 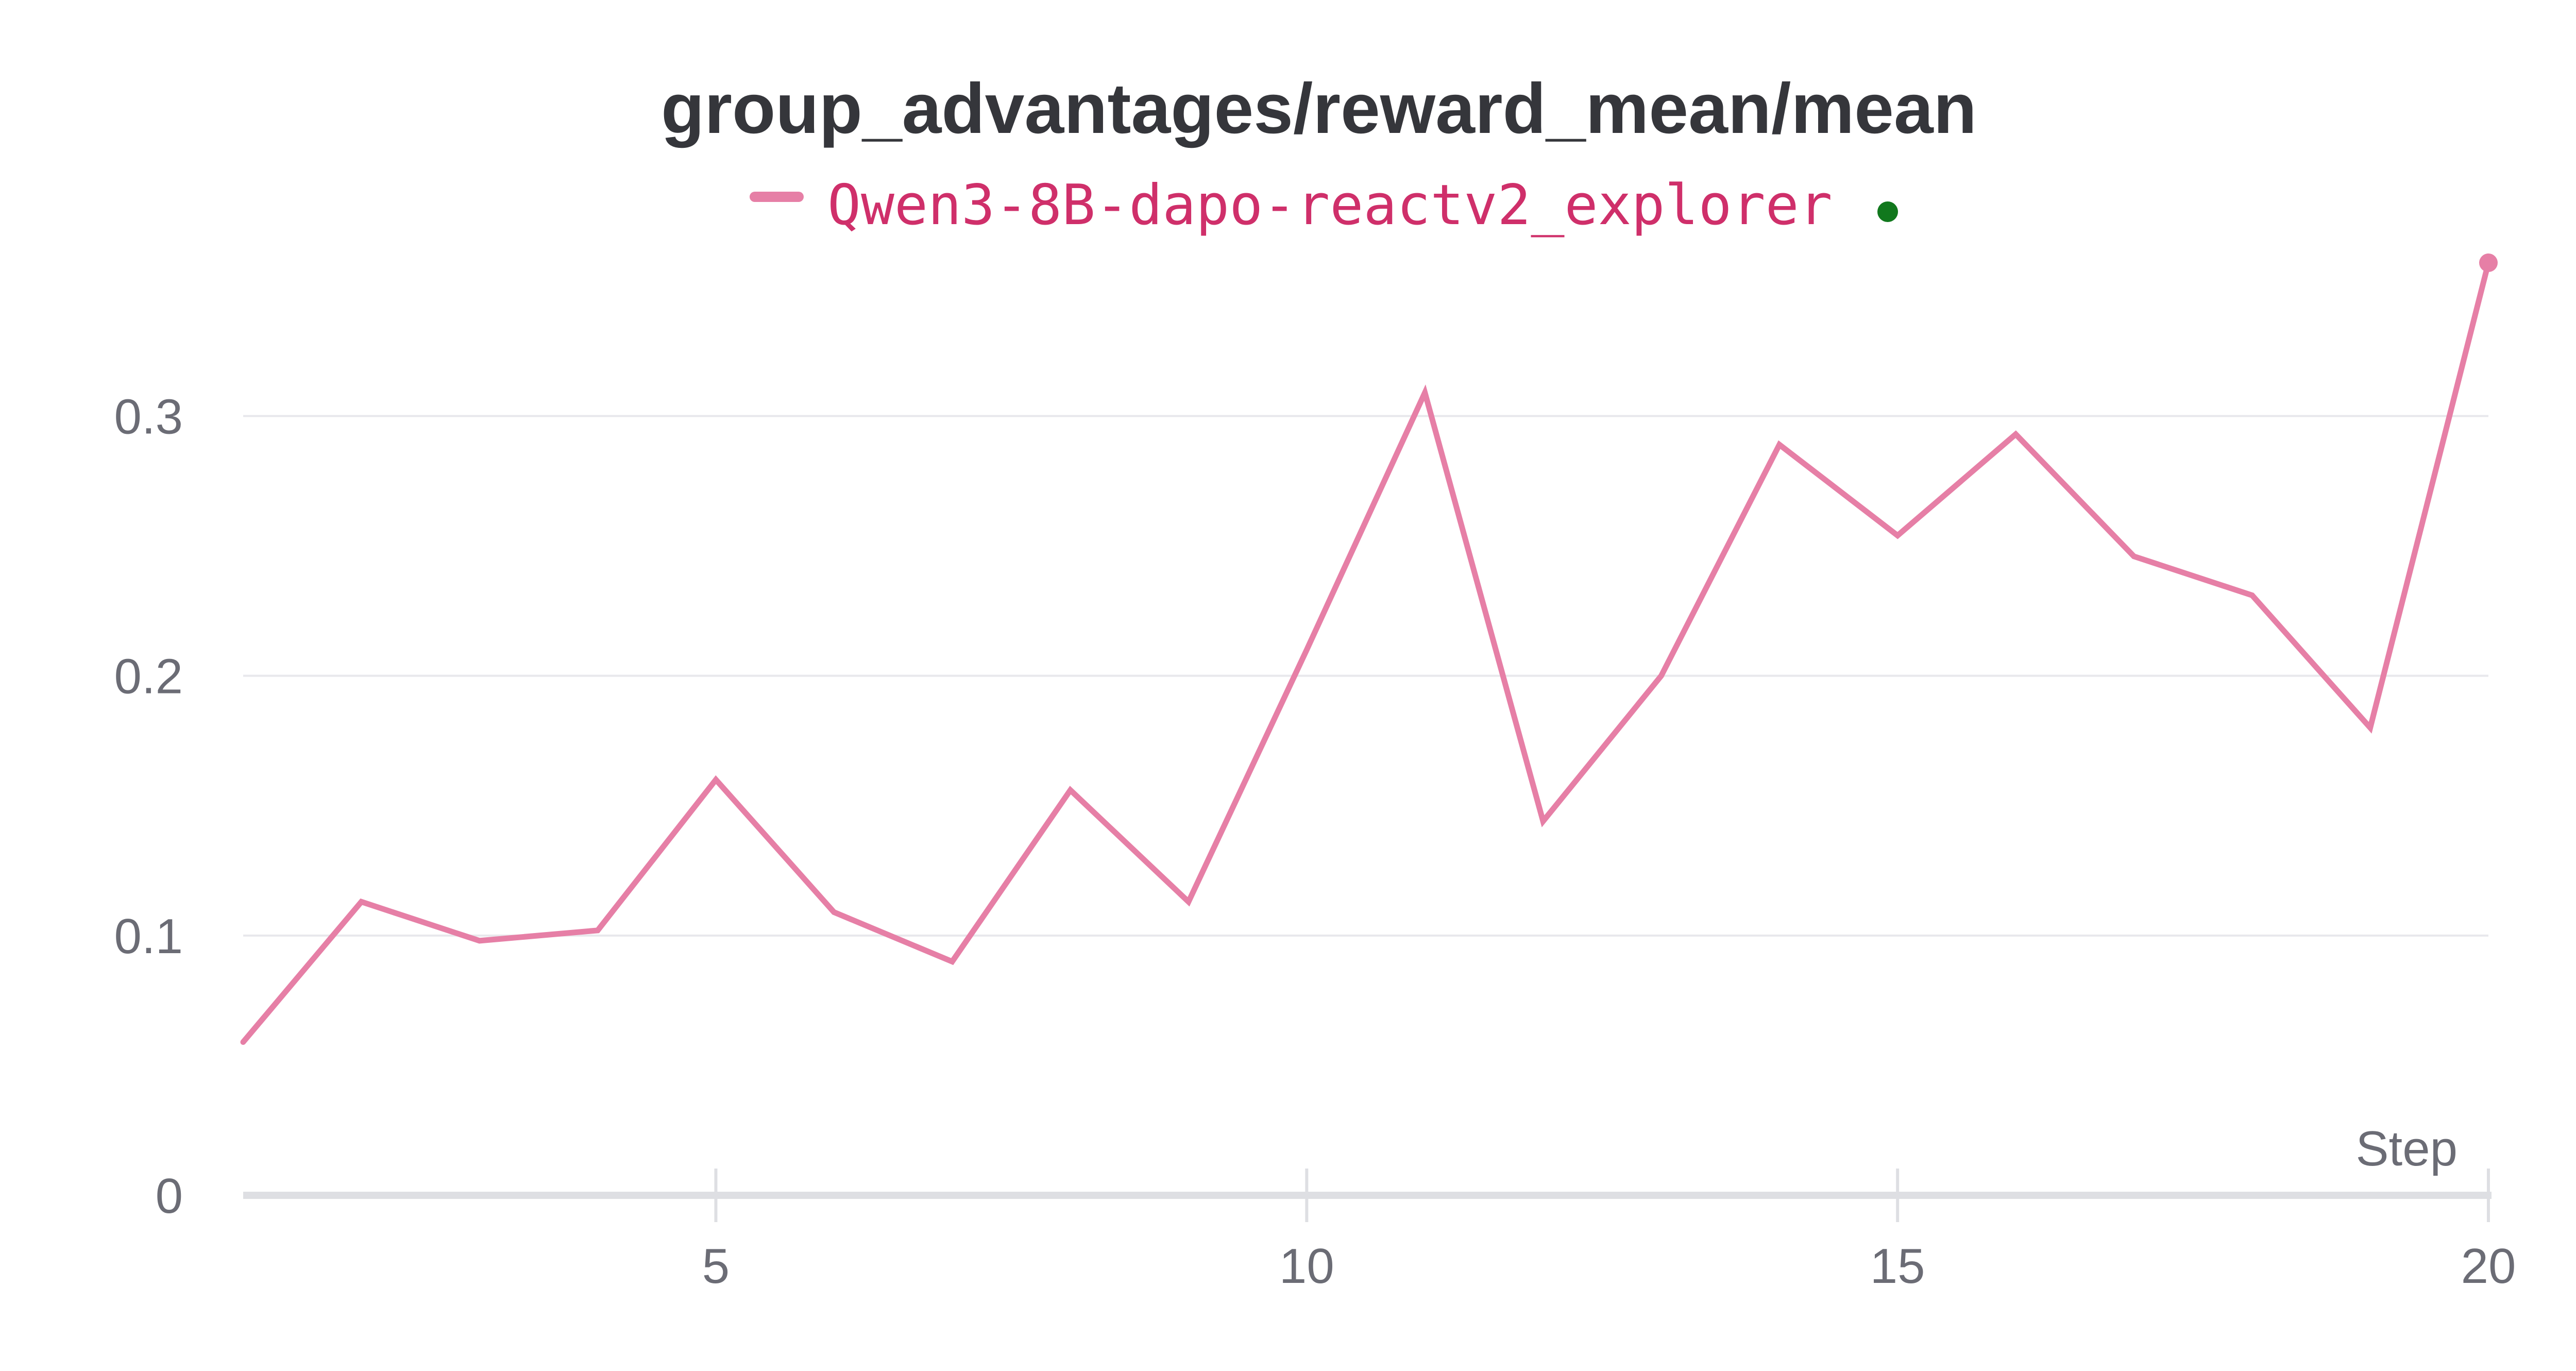 What do you see at coordinates (1887, 212) in the screenshot?
I see `run-status-dot` at bounding box center [1887, 212].